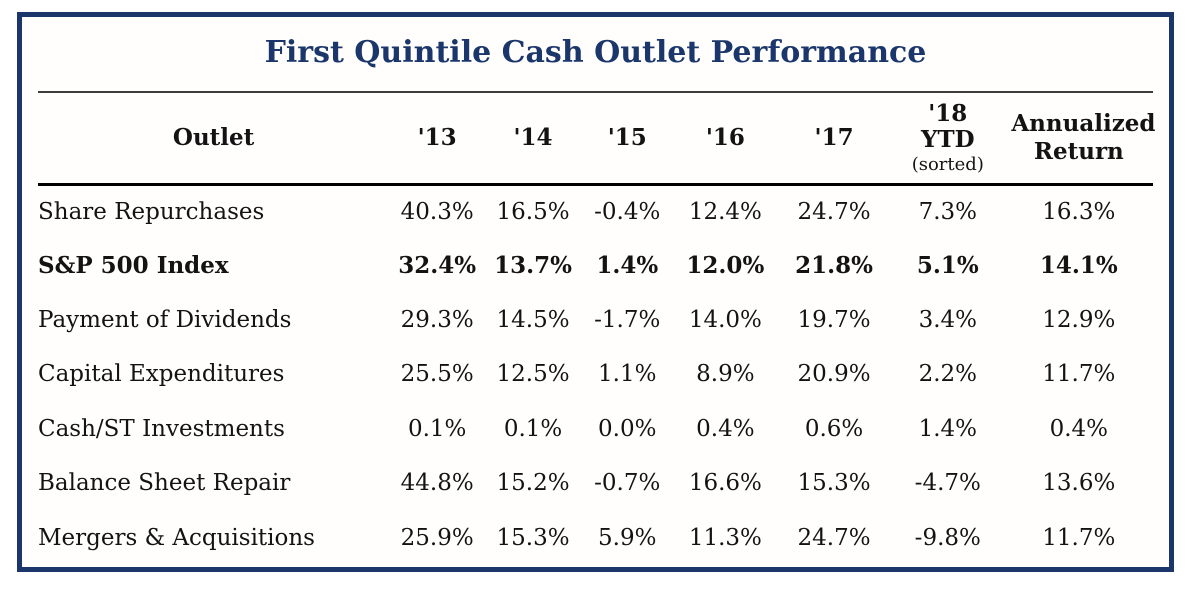  What do you see at coordinates (176, 537) in the screenshot?
I see `outlet-cell: Mergers & Acquisitions` at bounding box center [176, 537].